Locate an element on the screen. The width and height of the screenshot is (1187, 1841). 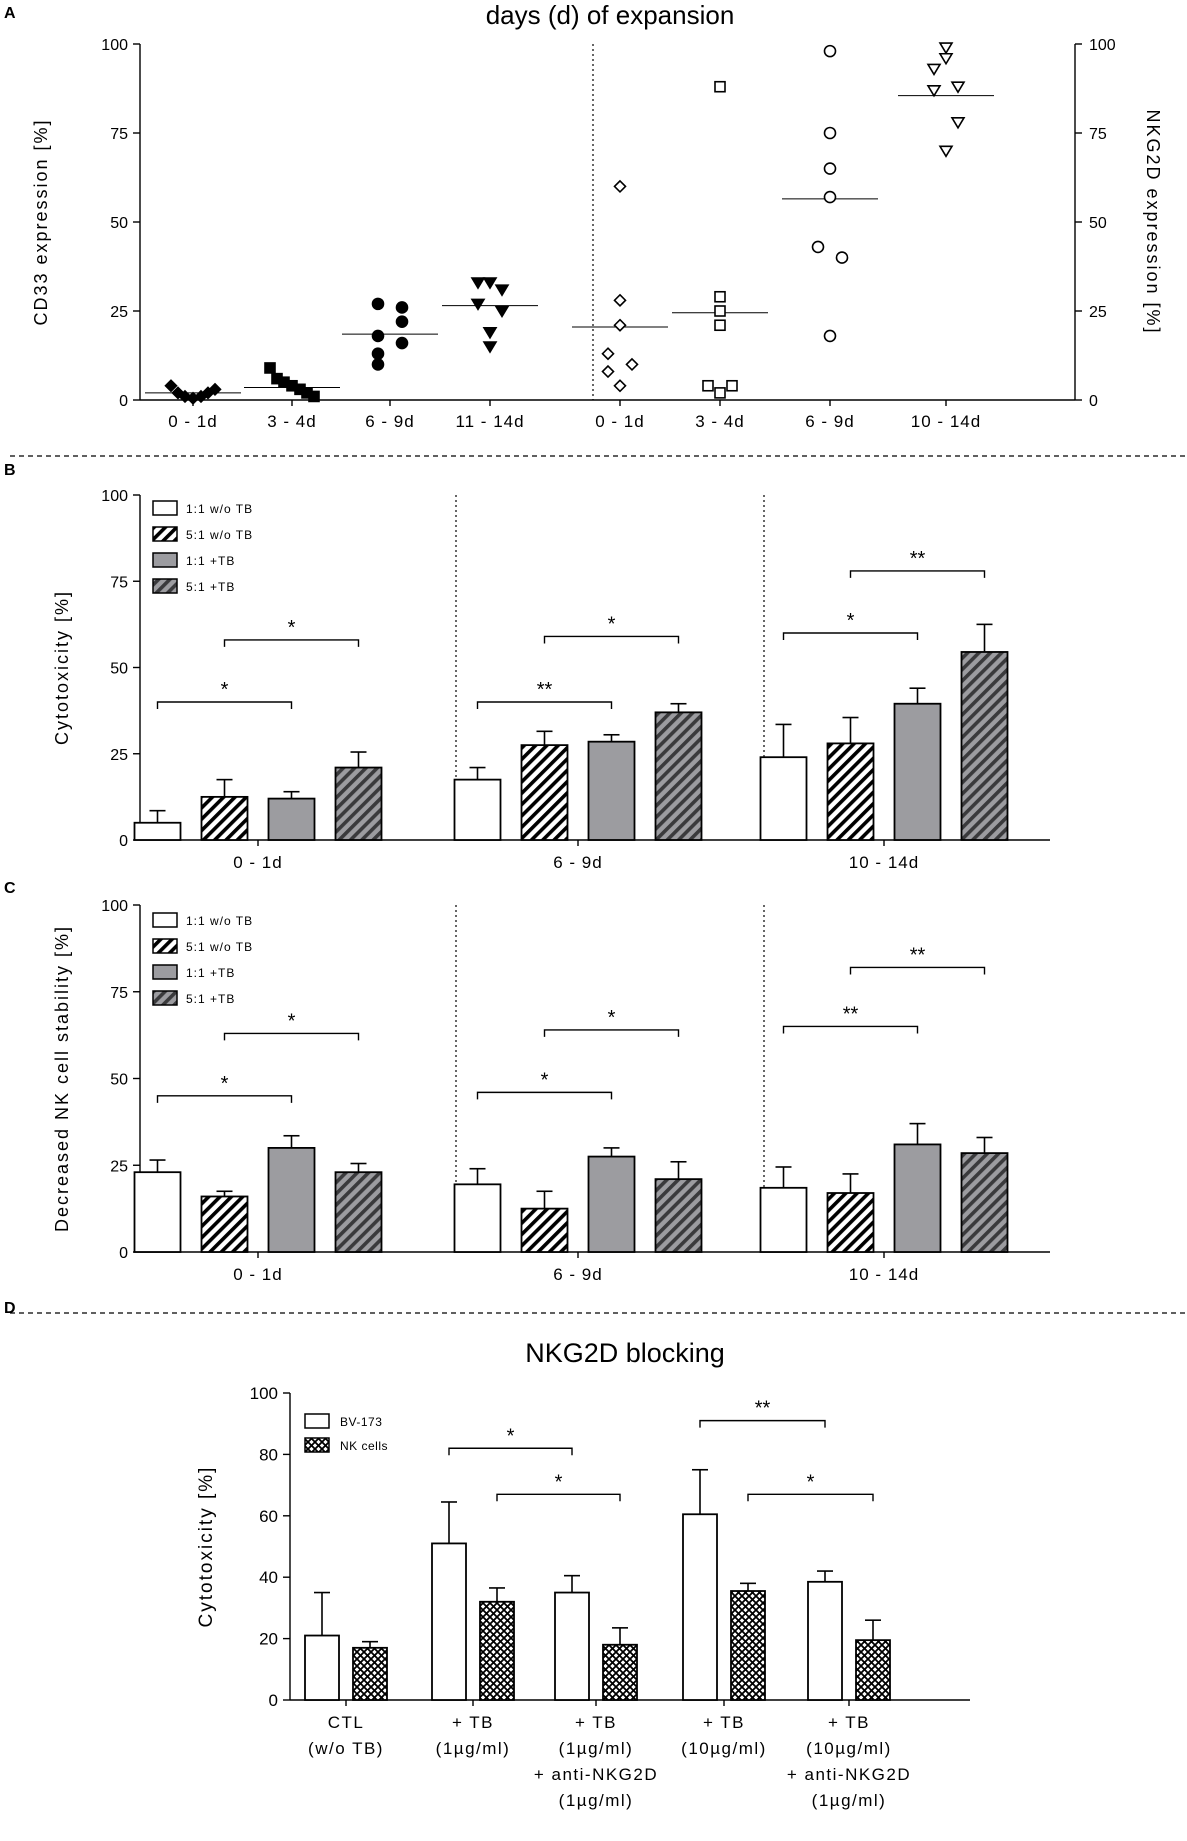
legend-label: 5:1 w/o TB is located at coordinates (219, 947).